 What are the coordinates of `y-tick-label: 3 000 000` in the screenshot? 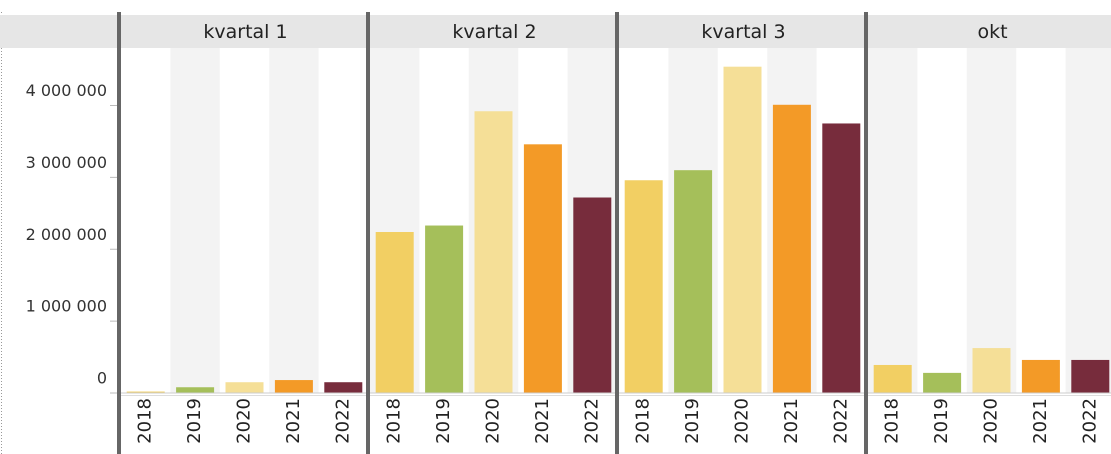 It's located at (66, 162).